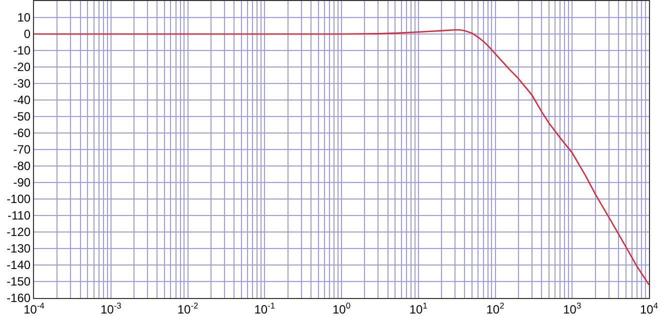 The image size is (661, 320). Describe the element at coordinates (22, 133) in the screenshot. I see `y-tick-label: -60` at that location.